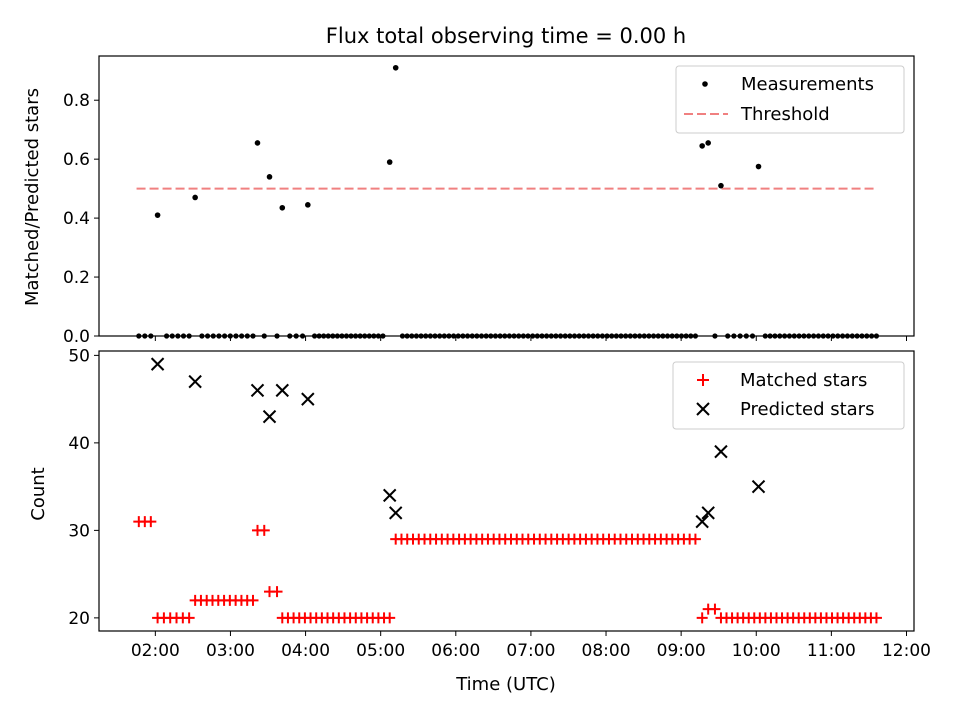  I want to click on top-y-tick-label: 0.2, so click(76, 278).